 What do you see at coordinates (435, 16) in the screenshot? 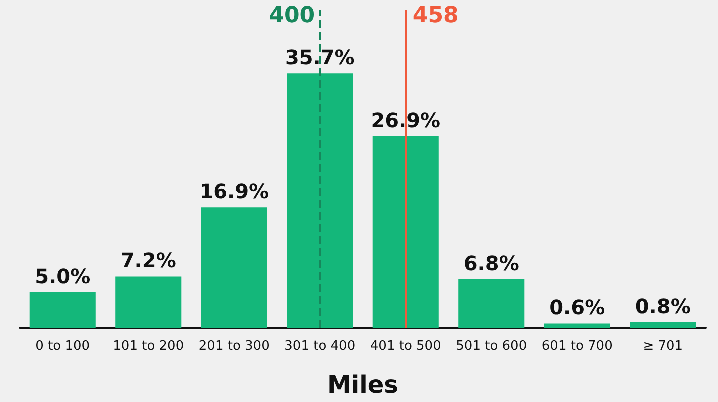
I see `ref-line-label: 458` at bounding box center [435, 16].